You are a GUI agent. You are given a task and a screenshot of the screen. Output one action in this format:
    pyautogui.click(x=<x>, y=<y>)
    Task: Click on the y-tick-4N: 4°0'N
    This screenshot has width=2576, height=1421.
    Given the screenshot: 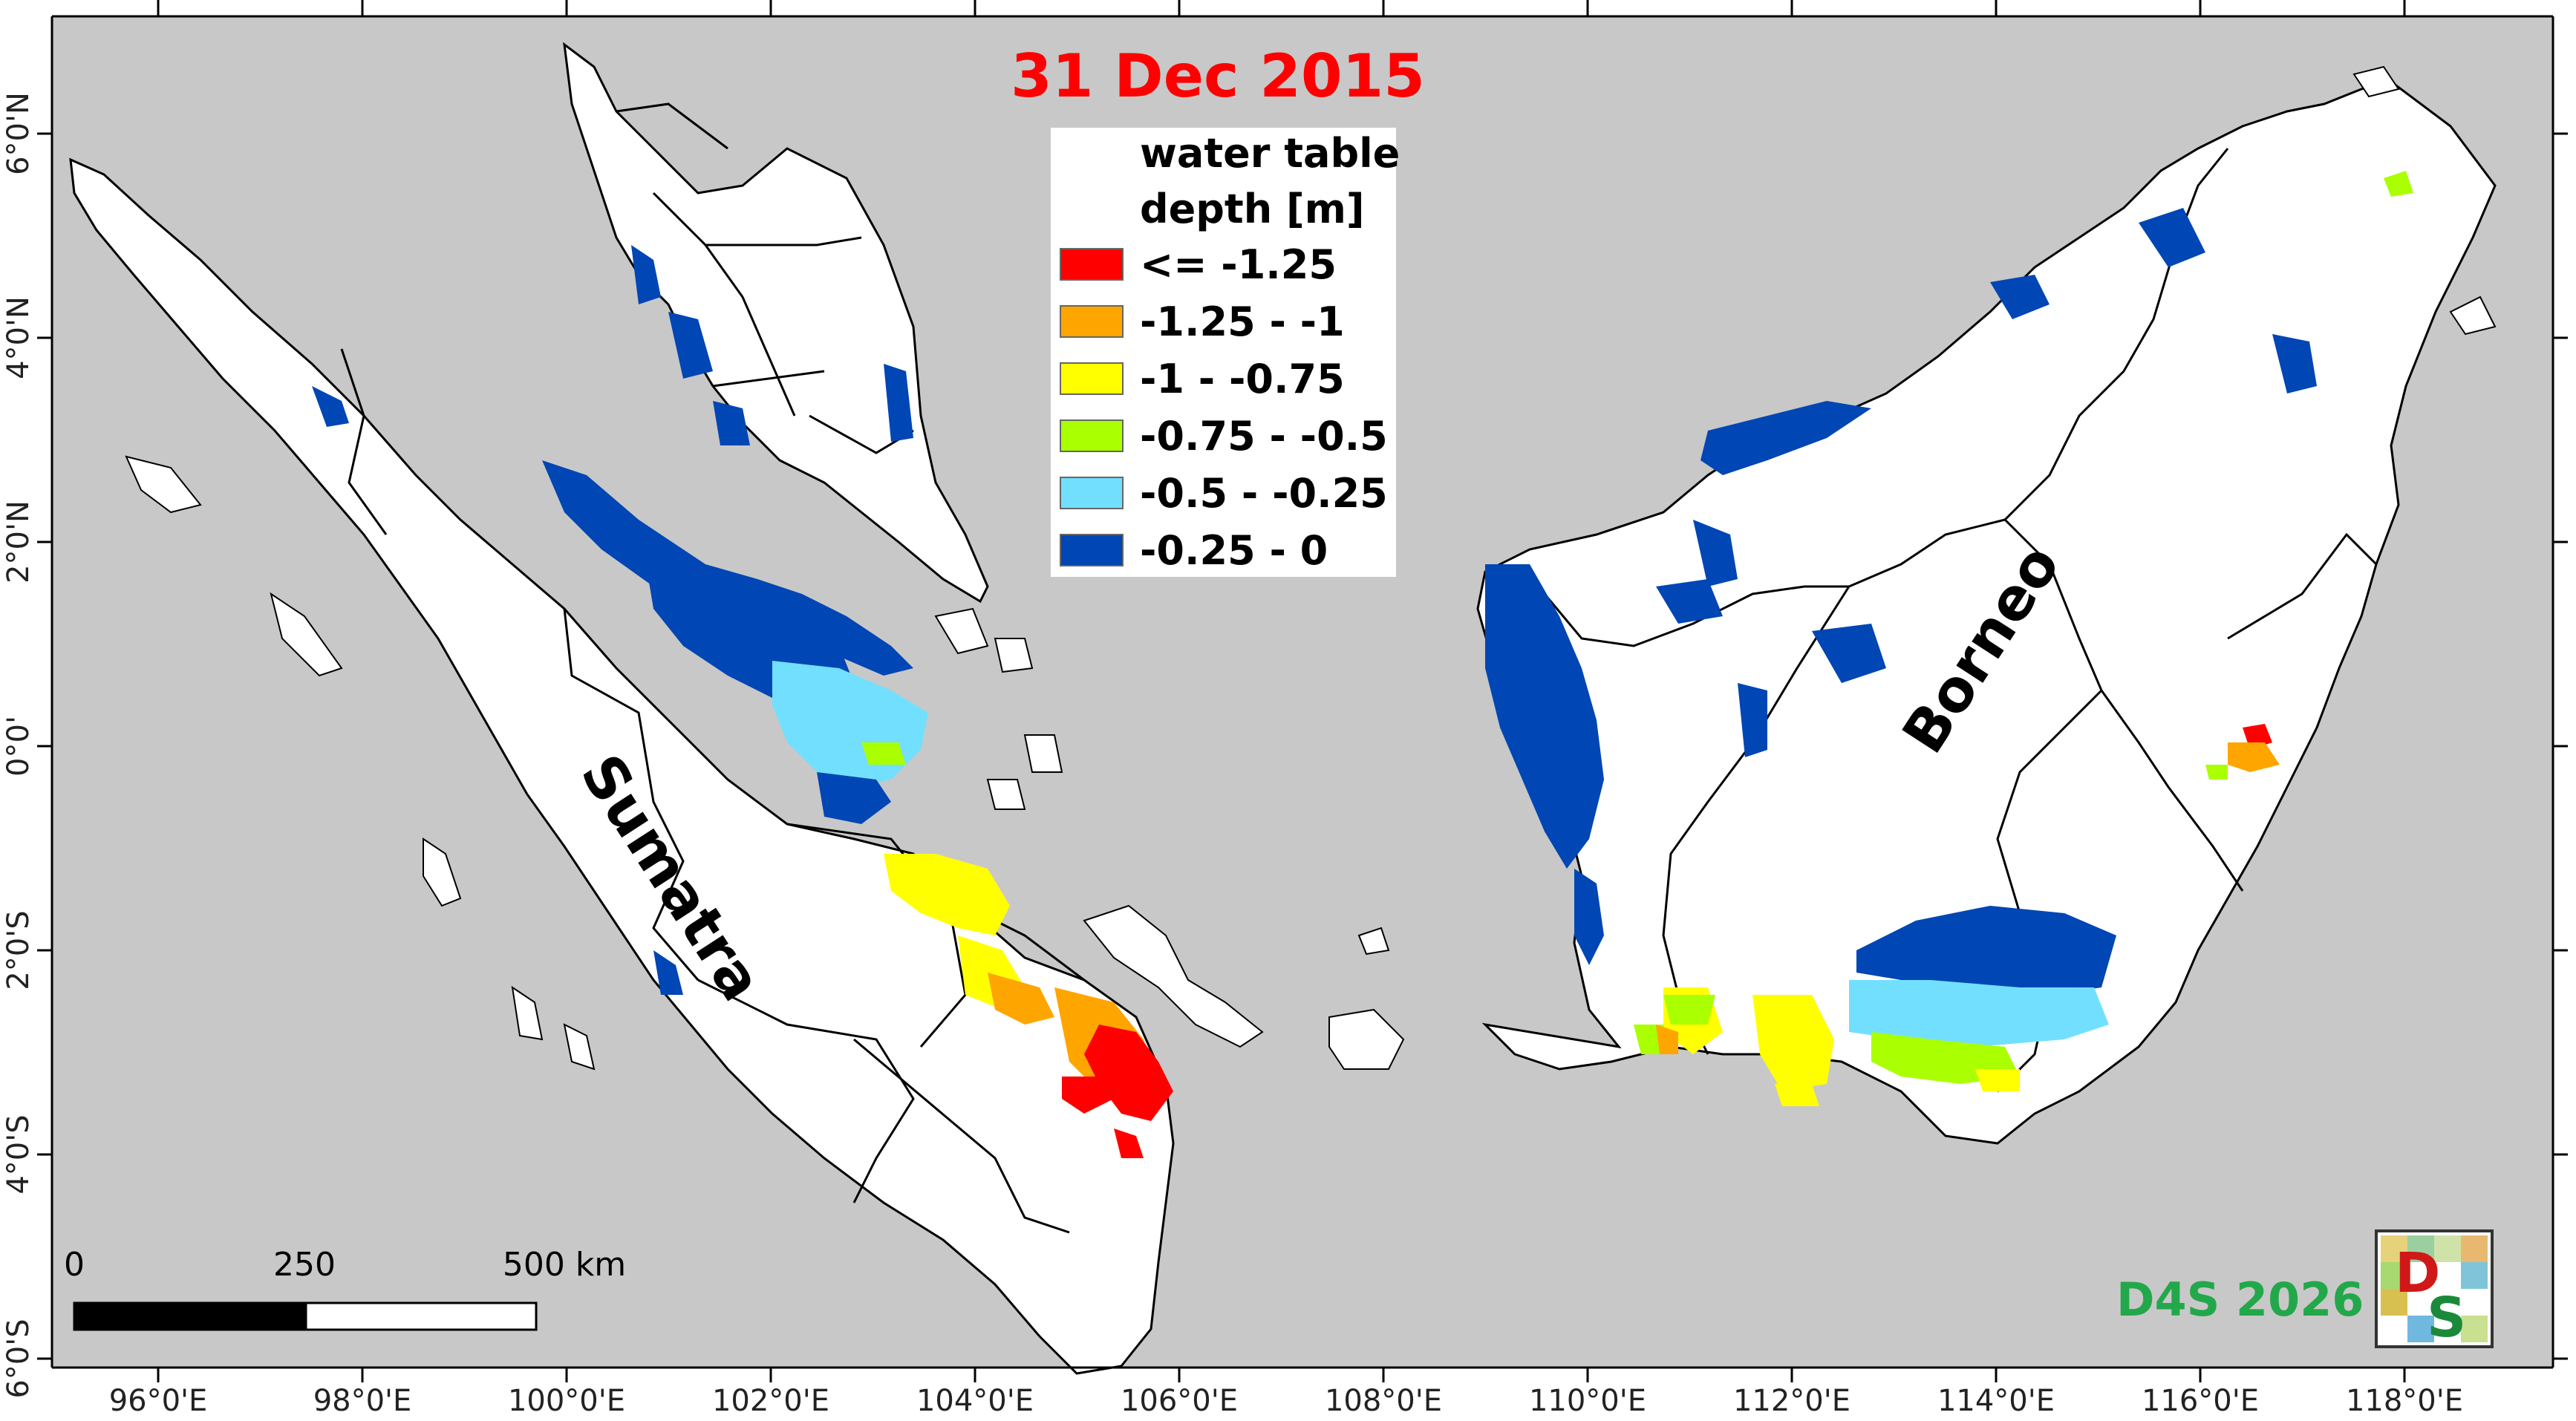 What is the action you would take?
    pyautogui.click(x=18, y=337)
    